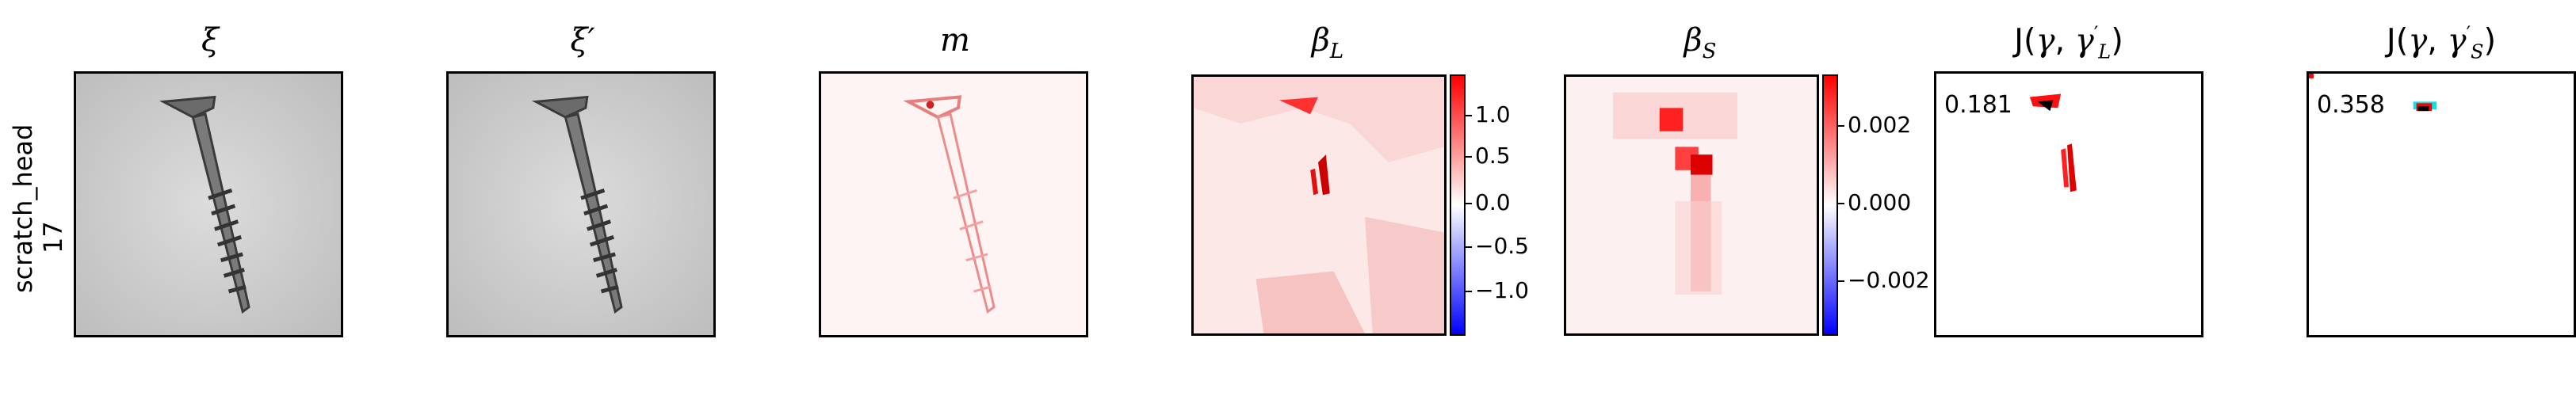 This screenshot has height=396, width=2576. What do you see at coordinates (1493, 202) in the screenshot?
I see `colorbar-tick-label: 0.0` at bounding box center [1493, 202].